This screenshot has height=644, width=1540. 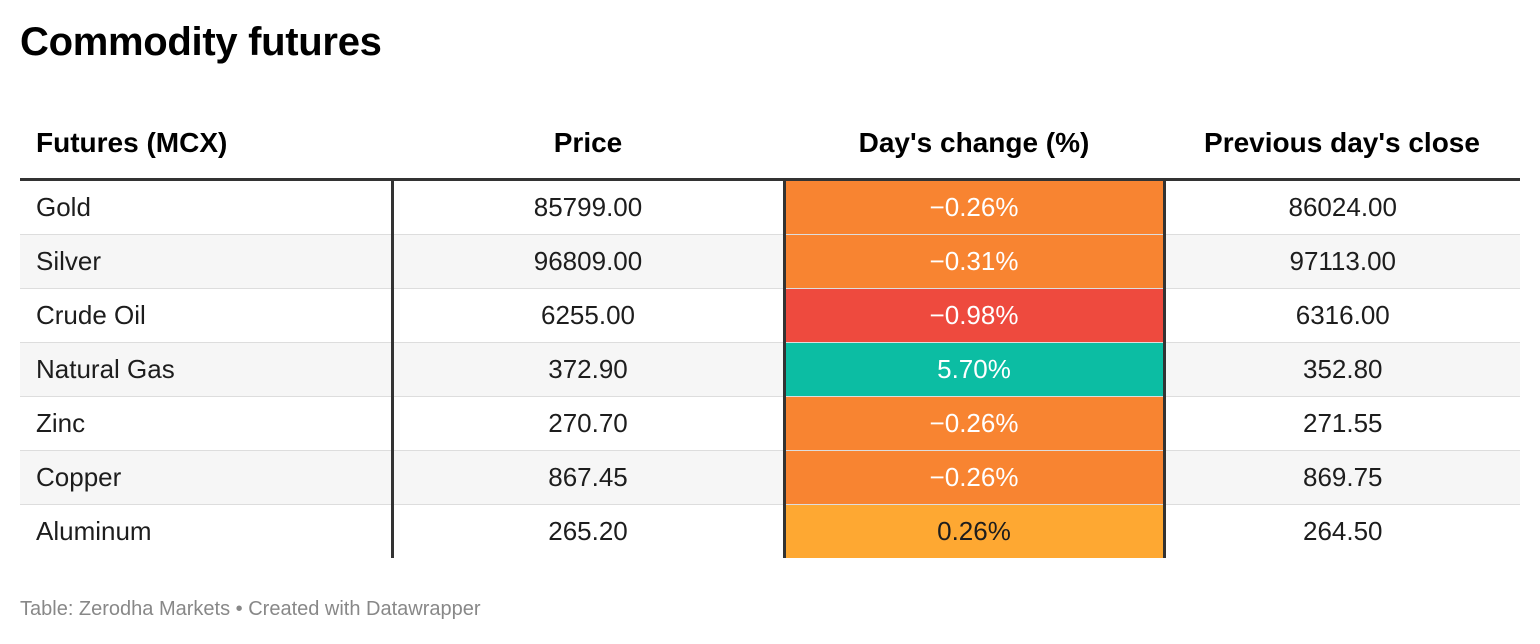 I want to click on commodity-name-cell: Gold, so click(x=207, y=207).